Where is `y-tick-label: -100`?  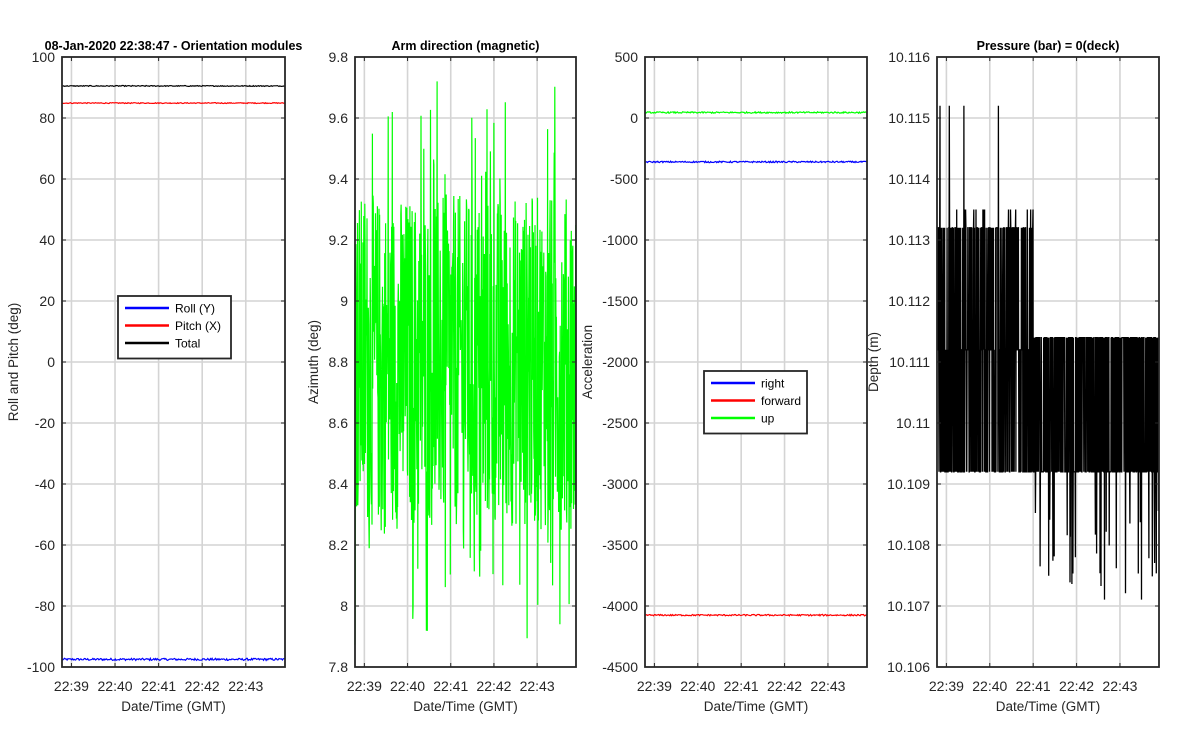
y-tick-label: -100 is located at coordinates (41, 667).